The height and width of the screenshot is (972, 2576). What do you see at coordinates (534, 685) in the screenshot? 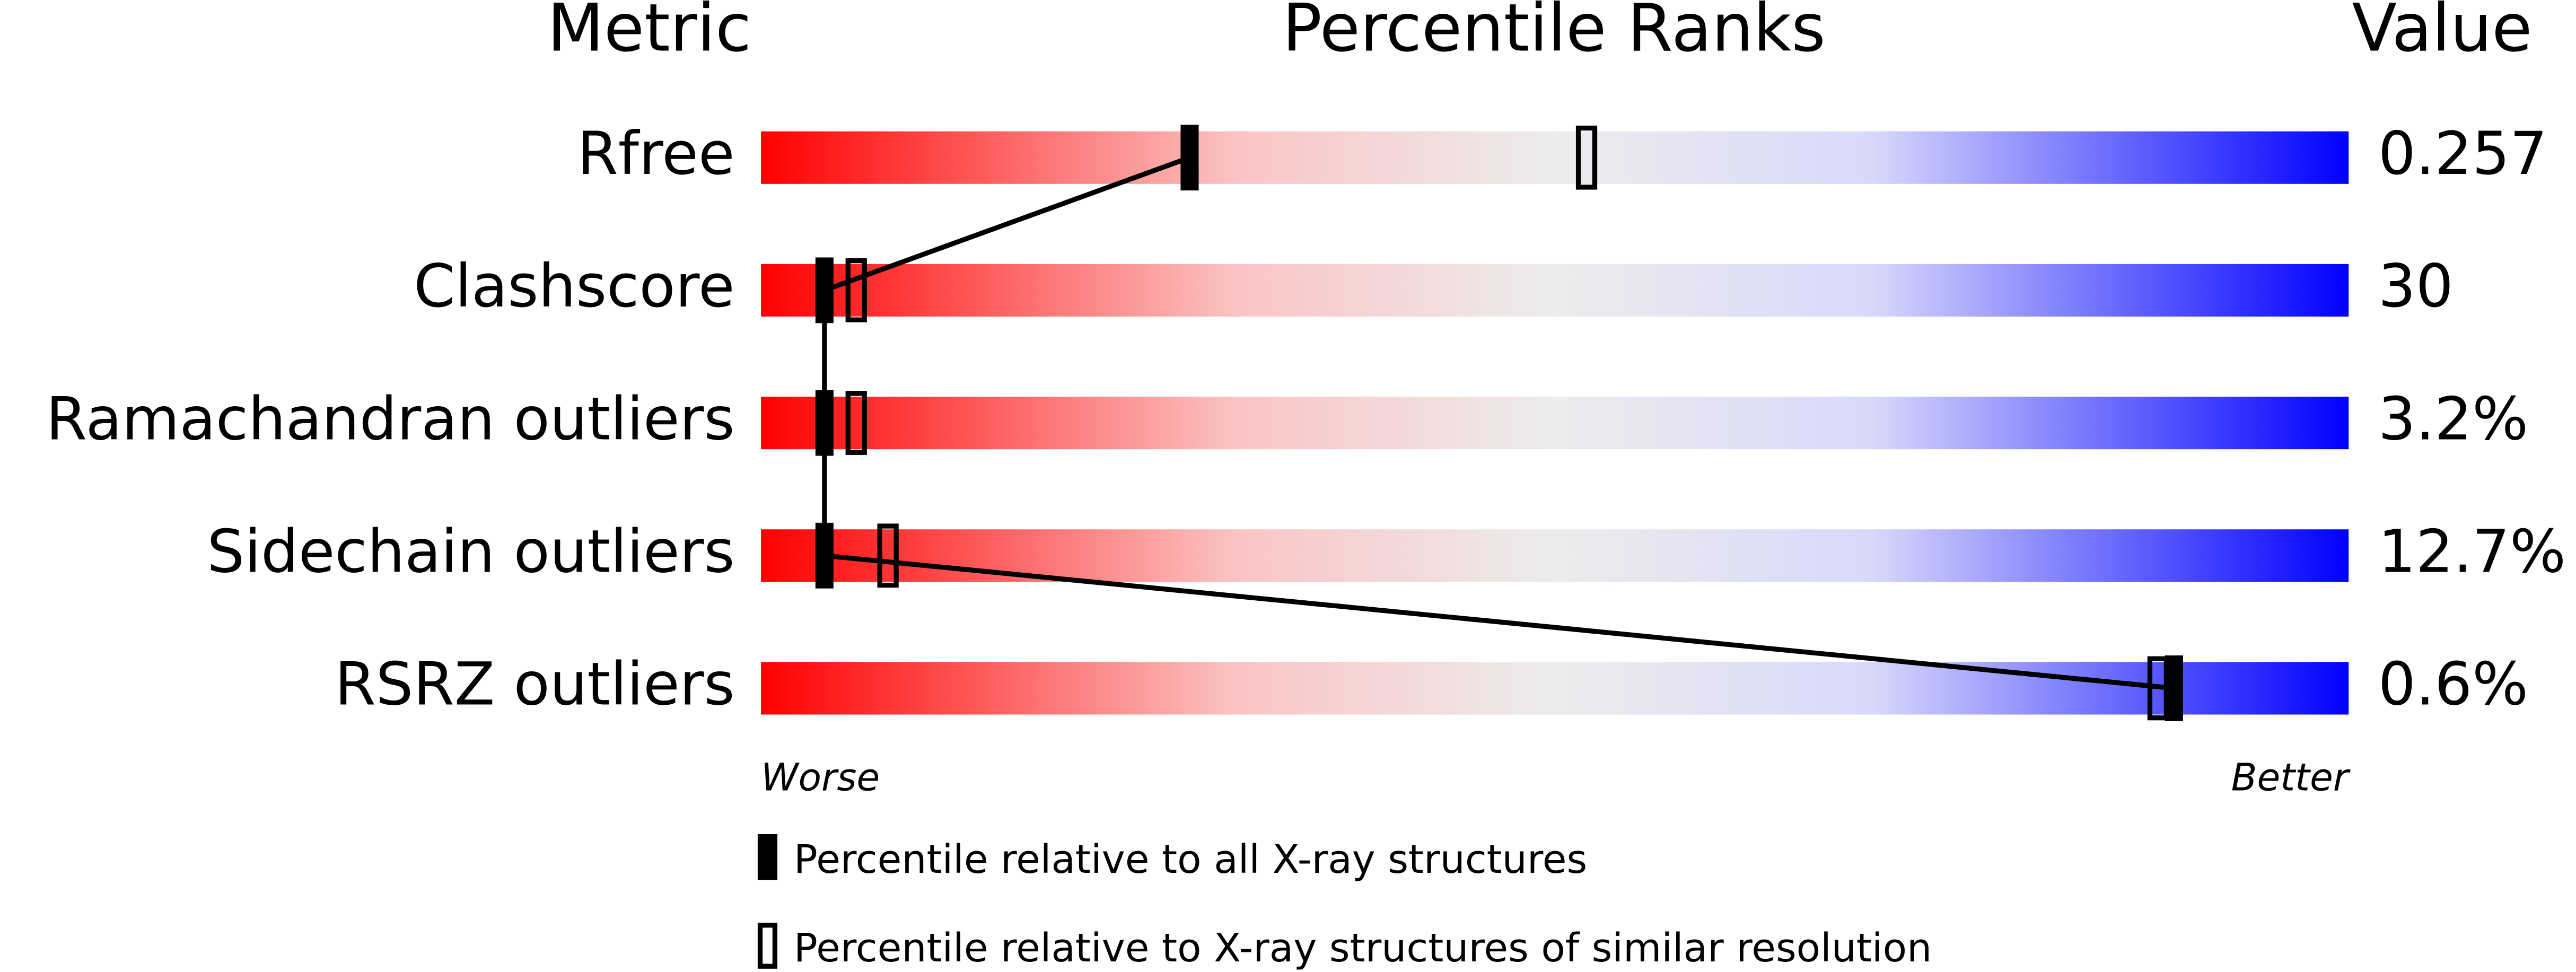
I see `metric-label: RSRZ outliers` at bounding box center [534, 685].